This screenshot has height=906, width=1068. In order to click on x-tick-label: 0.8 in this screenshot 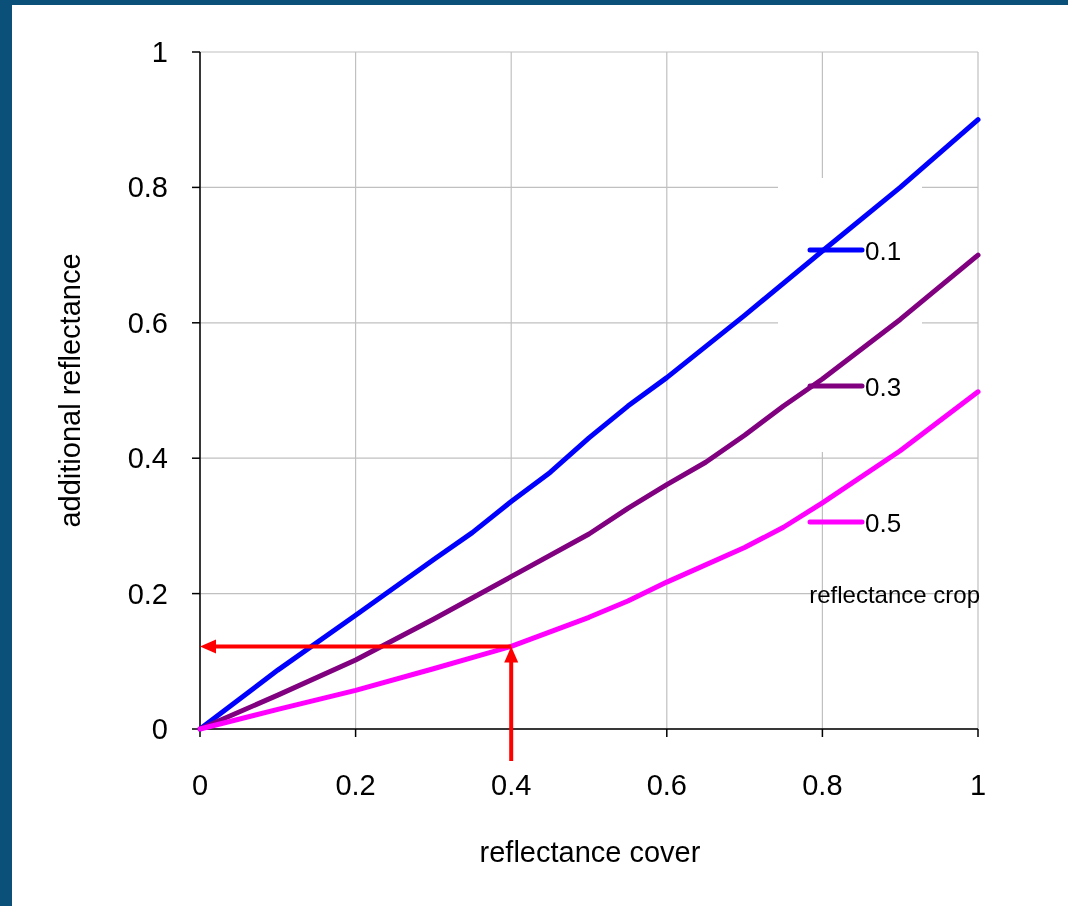, I will do `click(822, 785)`.